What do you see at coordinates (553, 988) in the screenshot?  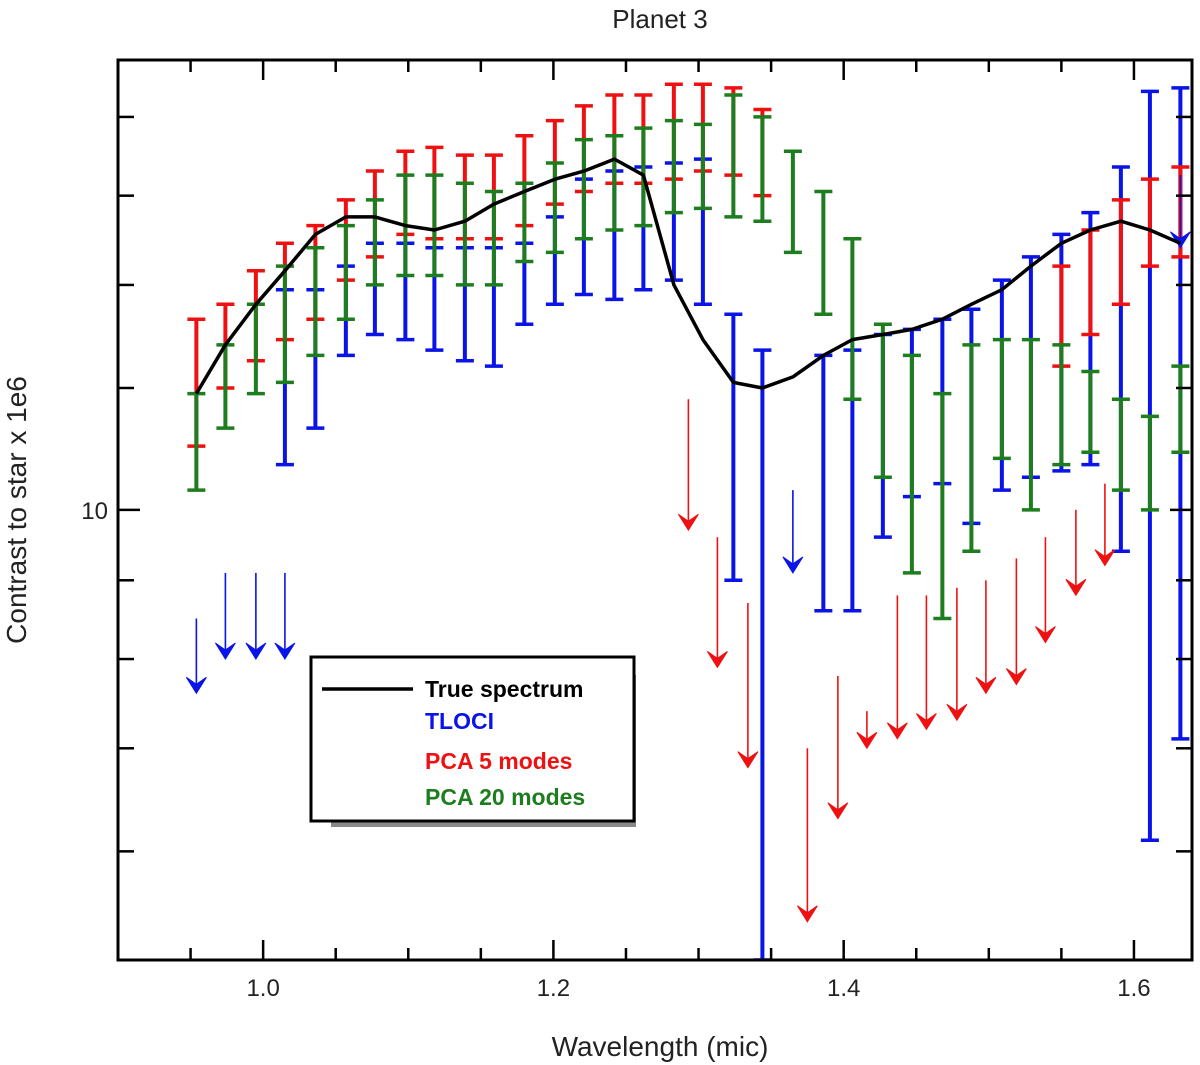 I see `x-tick-label: 1.2` at bounding box center [553, 988].